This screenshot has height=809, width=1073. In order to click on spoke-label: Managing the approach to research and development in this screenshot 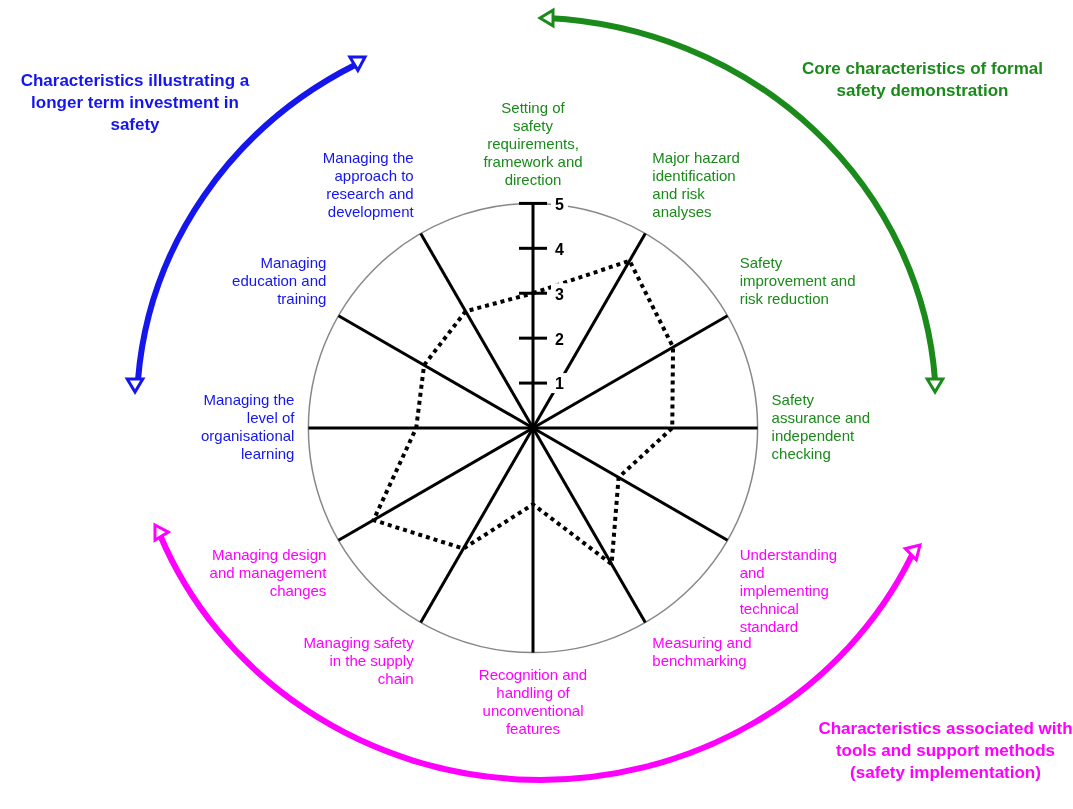, I will do `click(368, 184)`.